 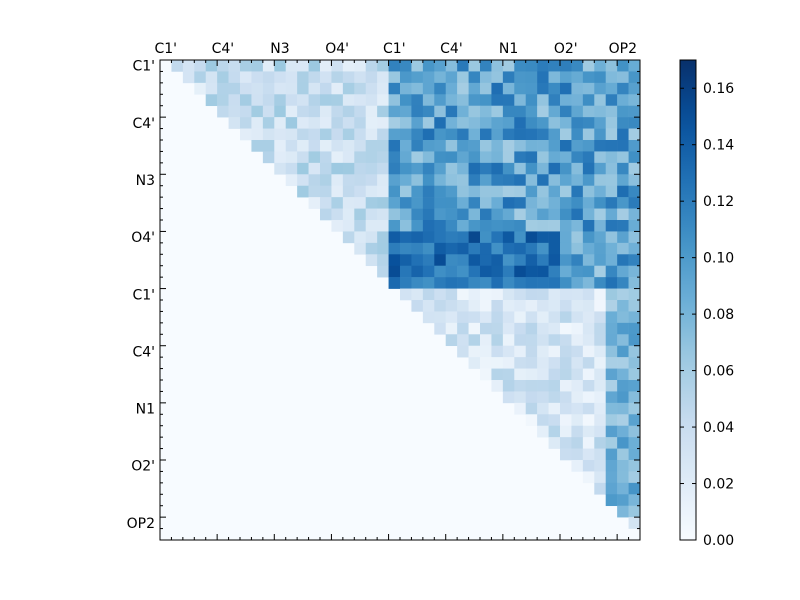 I want to click on x-tick-label: OP2, so click(x=623, y=49).